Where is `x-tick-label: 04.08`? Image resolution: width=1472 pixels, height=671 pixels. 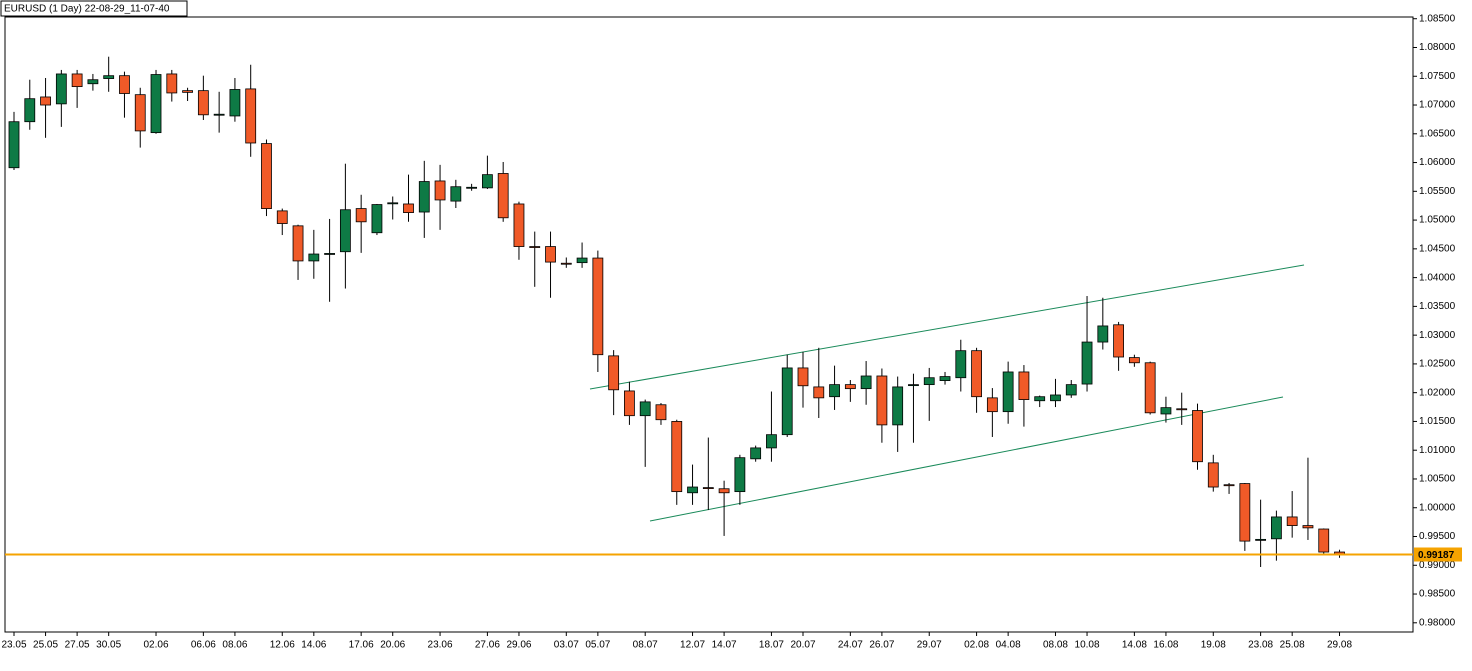
x-tick-label: 04.08 is located at coordinates (1008, 645).